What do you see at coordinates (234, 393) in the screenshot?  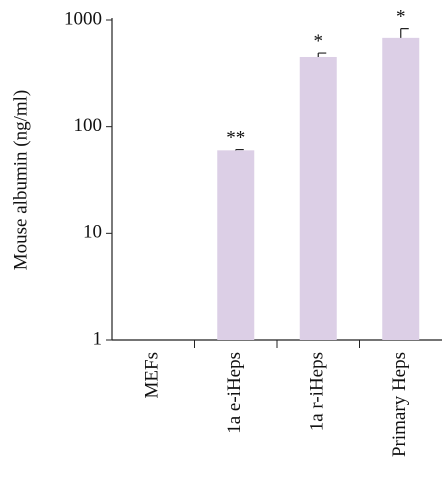 I see `x-tick-label: 1a e-iHeps` at bounding box center [234, 393].